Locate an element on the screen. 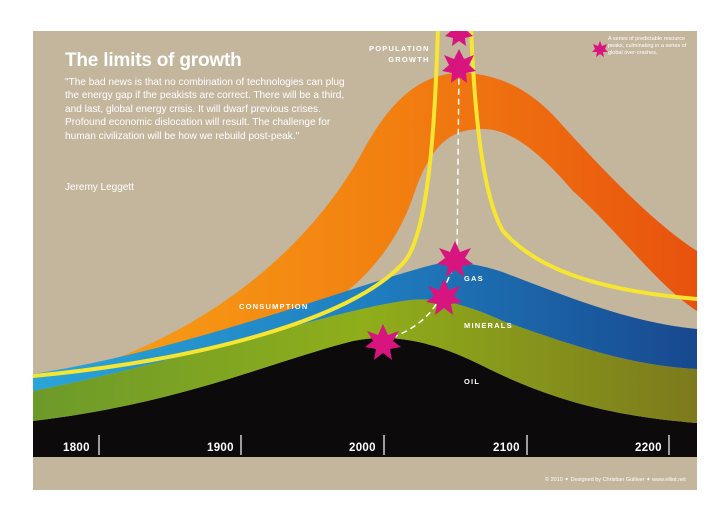 The image size is (728, 515). quote-author: Jeremy Leggett is located at coordinates (99, 187).